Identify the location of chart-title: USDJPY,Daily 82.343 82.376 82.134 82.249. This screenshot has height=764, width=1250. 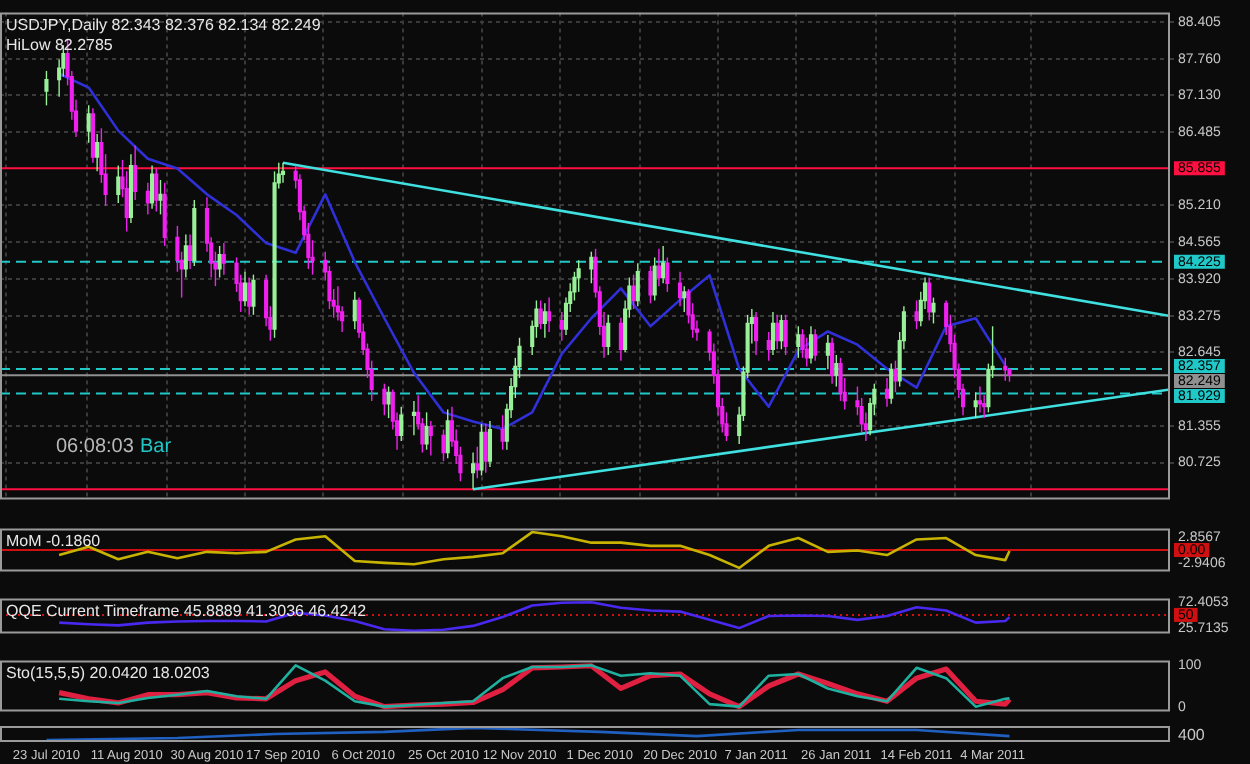
(164, 25).